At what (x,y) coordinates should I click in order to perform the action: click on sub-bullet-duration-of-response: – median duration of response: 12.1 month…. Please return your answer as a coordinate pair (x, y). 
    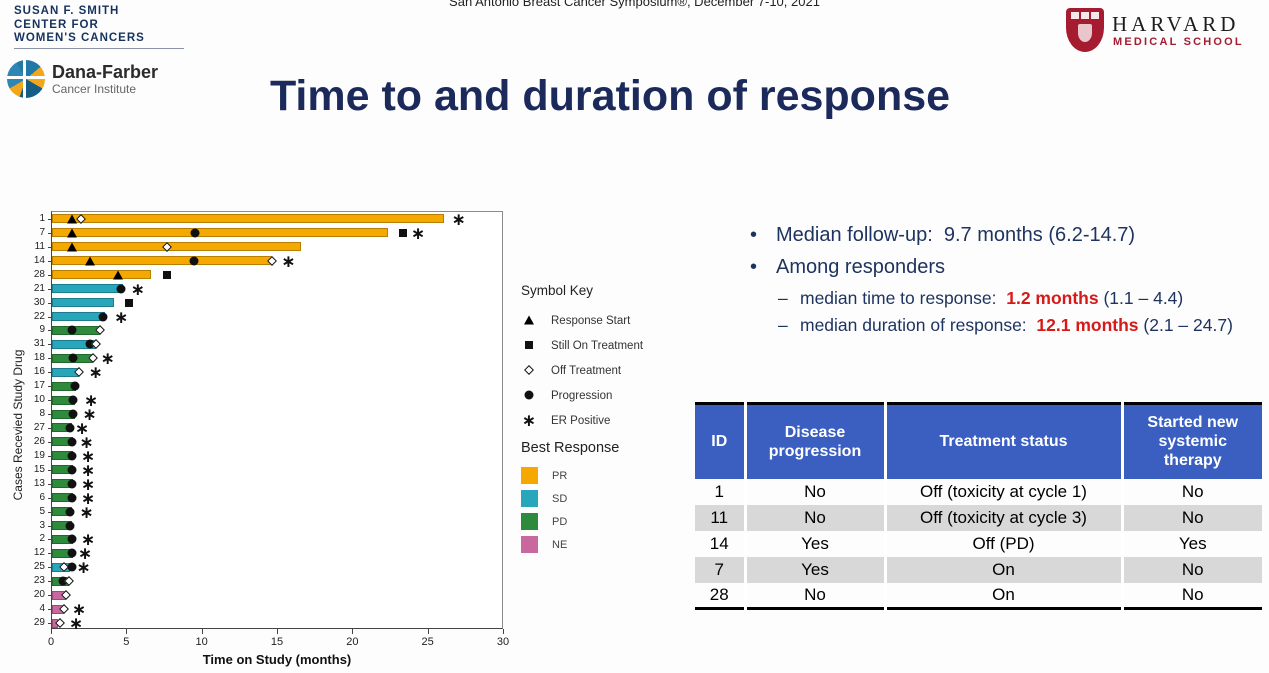
    Looking at the image, I should click on (1023, 325).